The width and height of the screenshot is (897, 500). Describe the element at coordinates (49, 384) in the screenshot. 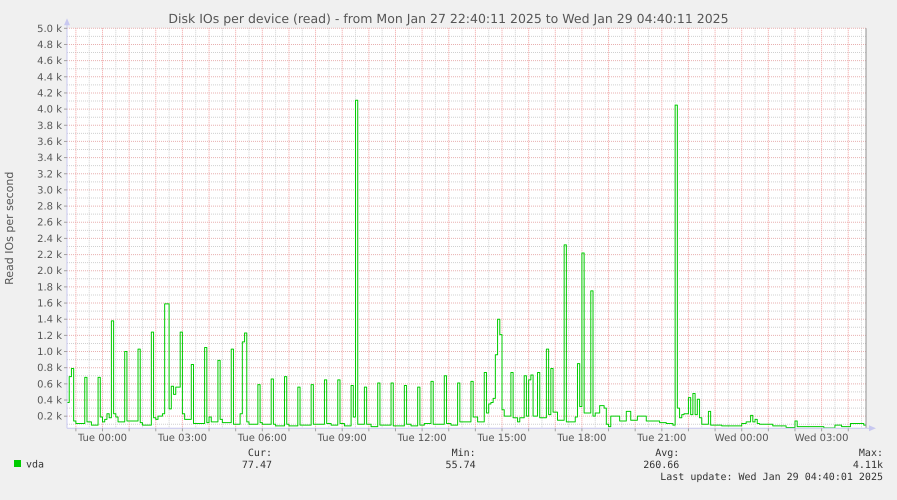

I see `y-tick-label: 0.6 k` at that location.